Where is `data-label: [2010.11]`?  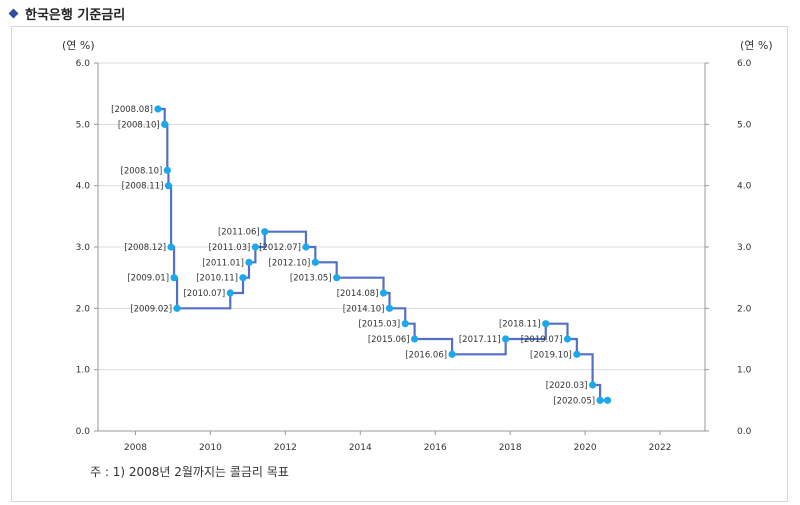
data-label: [2010.11] is located at coordinates (217, 279).